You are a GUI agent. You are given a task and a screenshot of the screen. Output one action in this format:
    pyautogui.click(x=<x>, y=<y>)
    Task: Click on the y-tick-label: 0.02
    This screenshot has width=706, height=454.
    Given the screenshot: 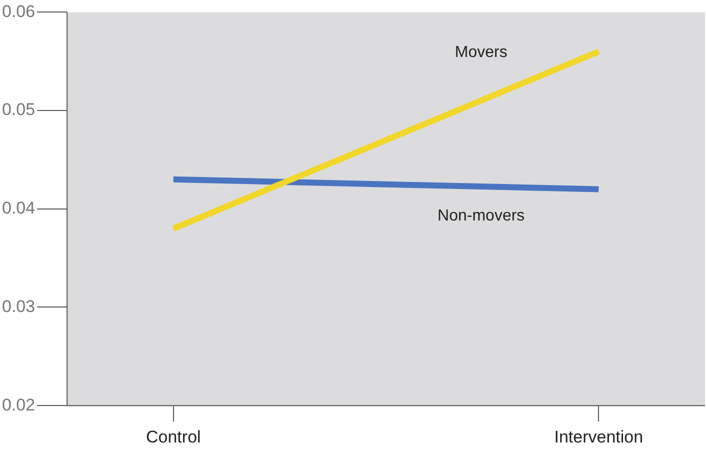 What is the action you would take?
    pyautogui.click(x=19, y=404)
    